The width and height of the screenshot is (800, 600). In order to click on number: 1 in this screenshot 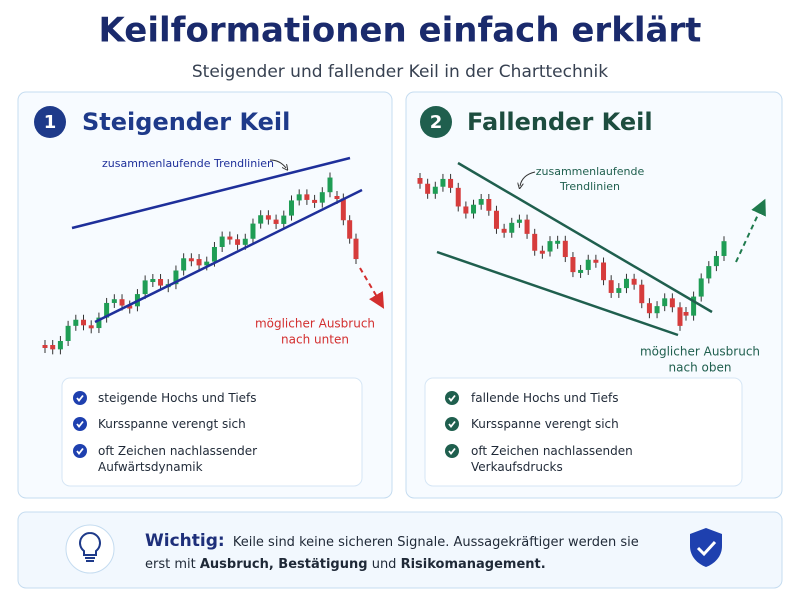, I will do `click(50, 122)`.